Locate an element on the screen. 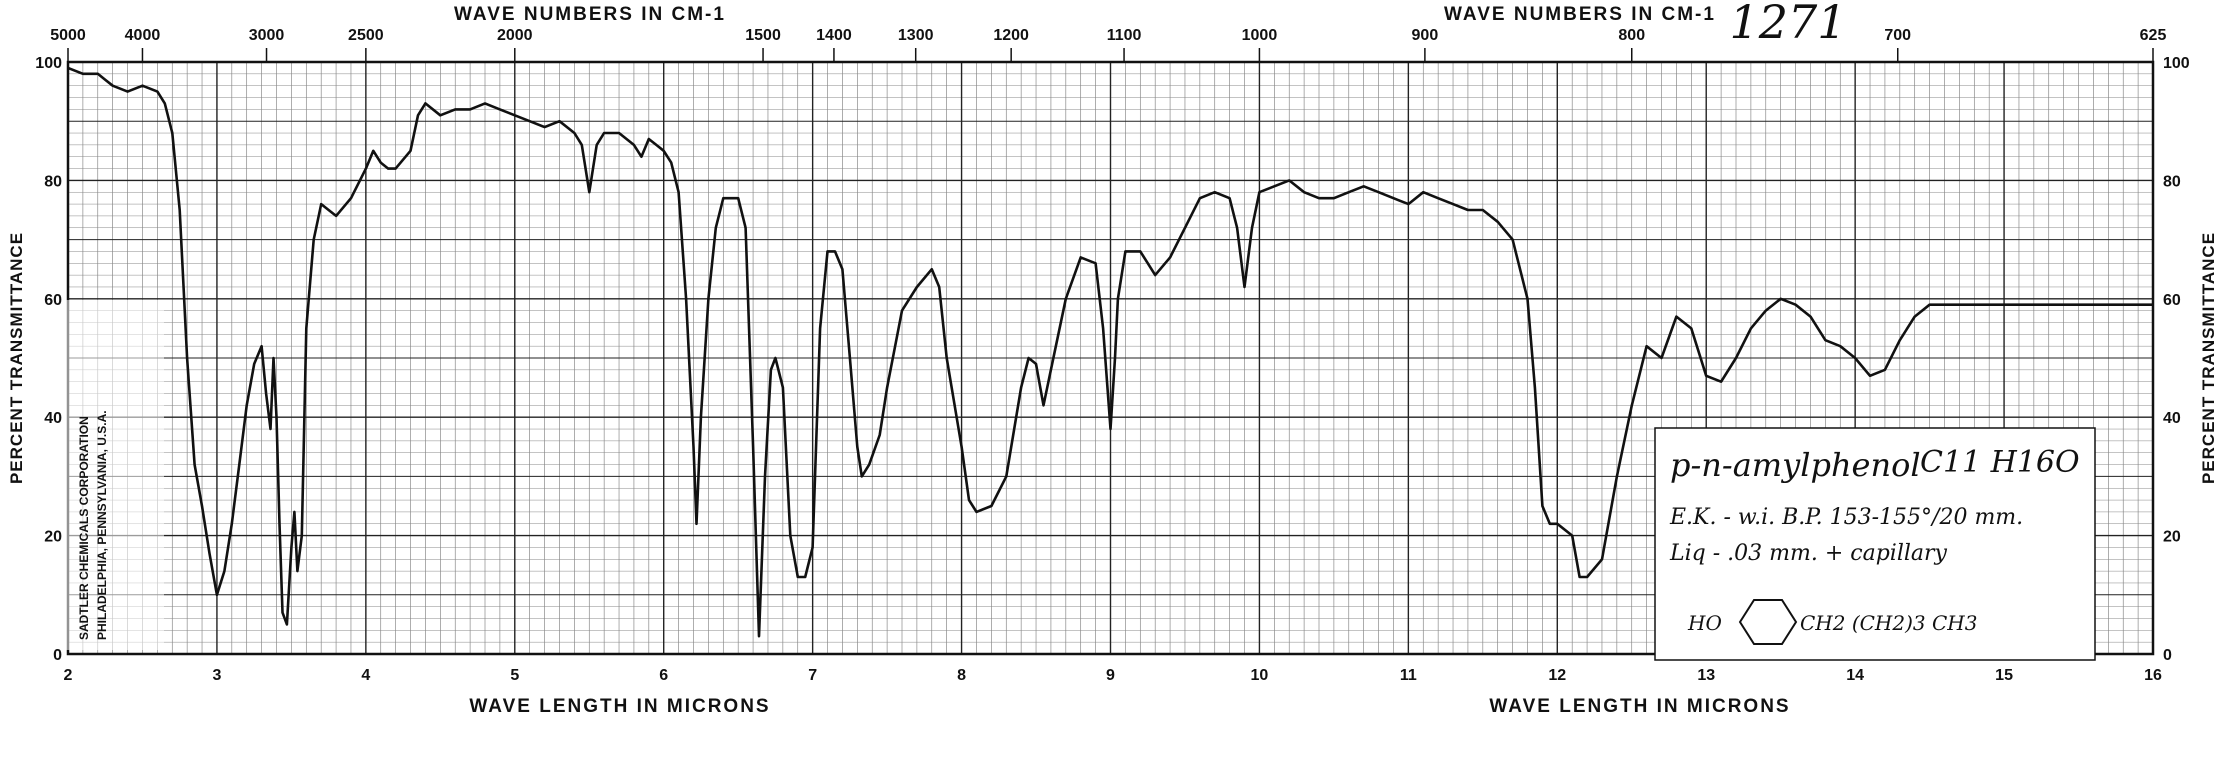  x-tick-label: 3 is located at coordinates (216, 675).